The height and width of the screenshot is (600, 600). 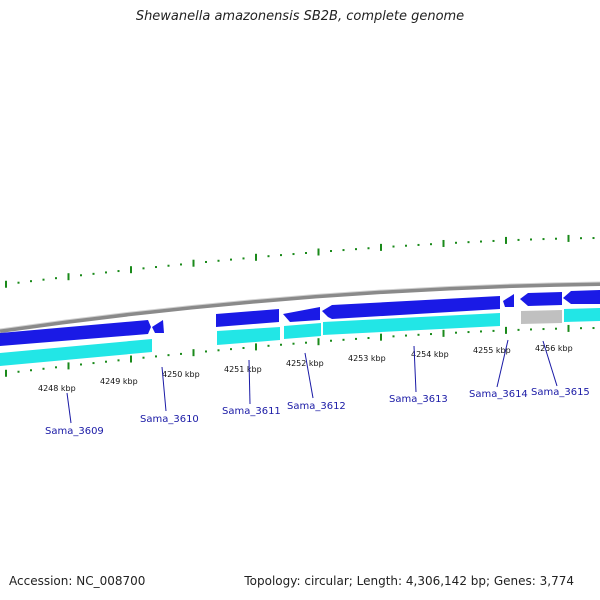 I want to click on gene-track, so click(x=300, y=337).